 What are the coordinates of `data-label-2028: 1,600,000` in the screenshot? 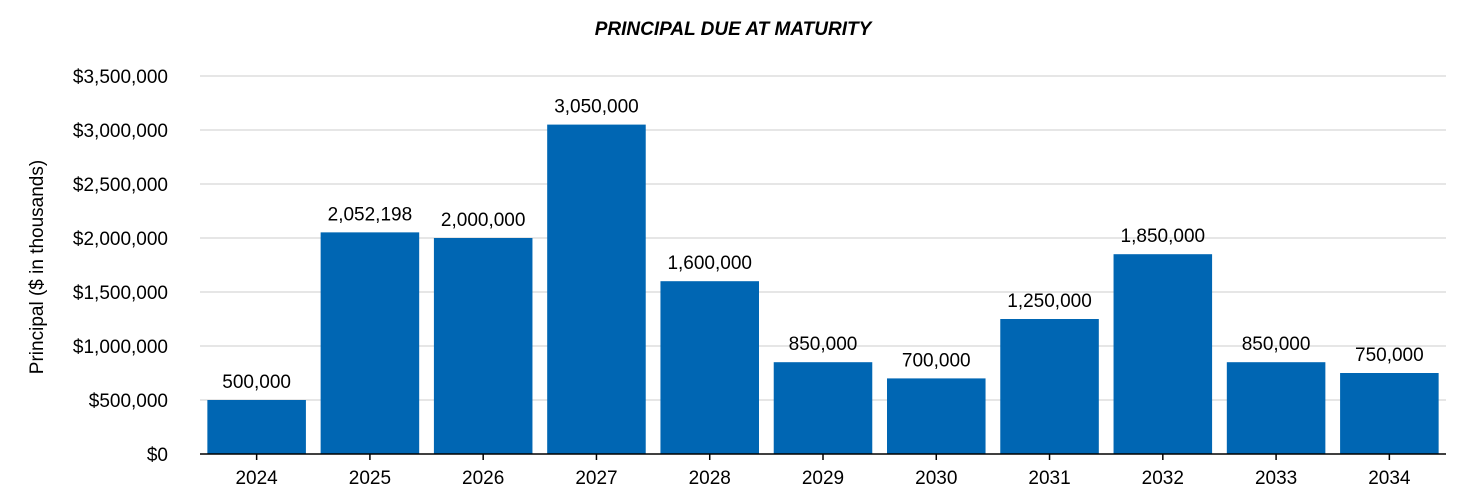 It's located at (709, 263).